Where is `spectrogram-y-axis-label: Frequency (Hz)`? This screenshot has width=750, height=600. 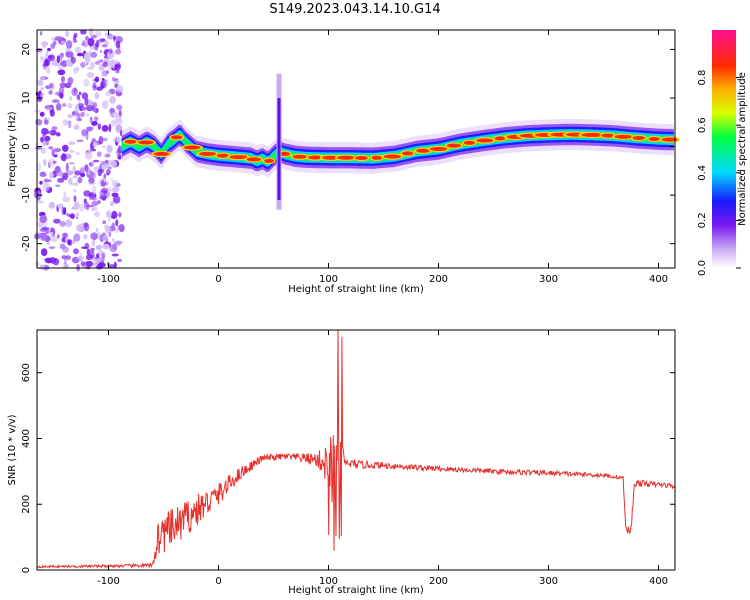
spectrogram-y-axis-label: Frequency (Hz) is located at coordinates (12, 149).